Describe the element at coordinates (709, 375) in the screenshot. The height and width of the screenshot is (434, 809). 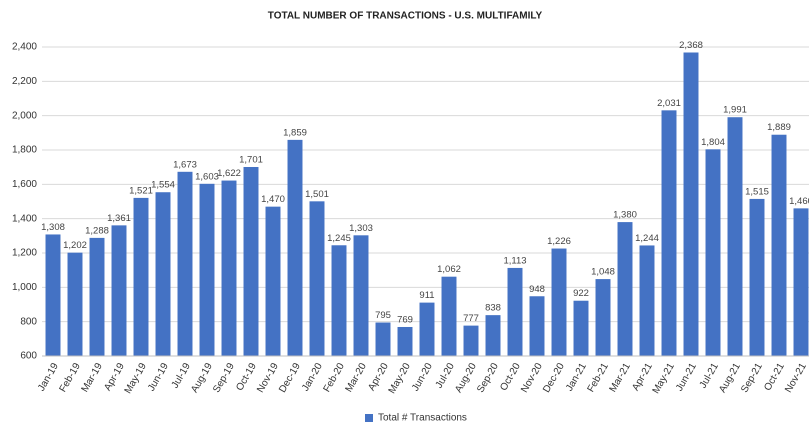
I see `x-tick-label: Jul-21` at that location.